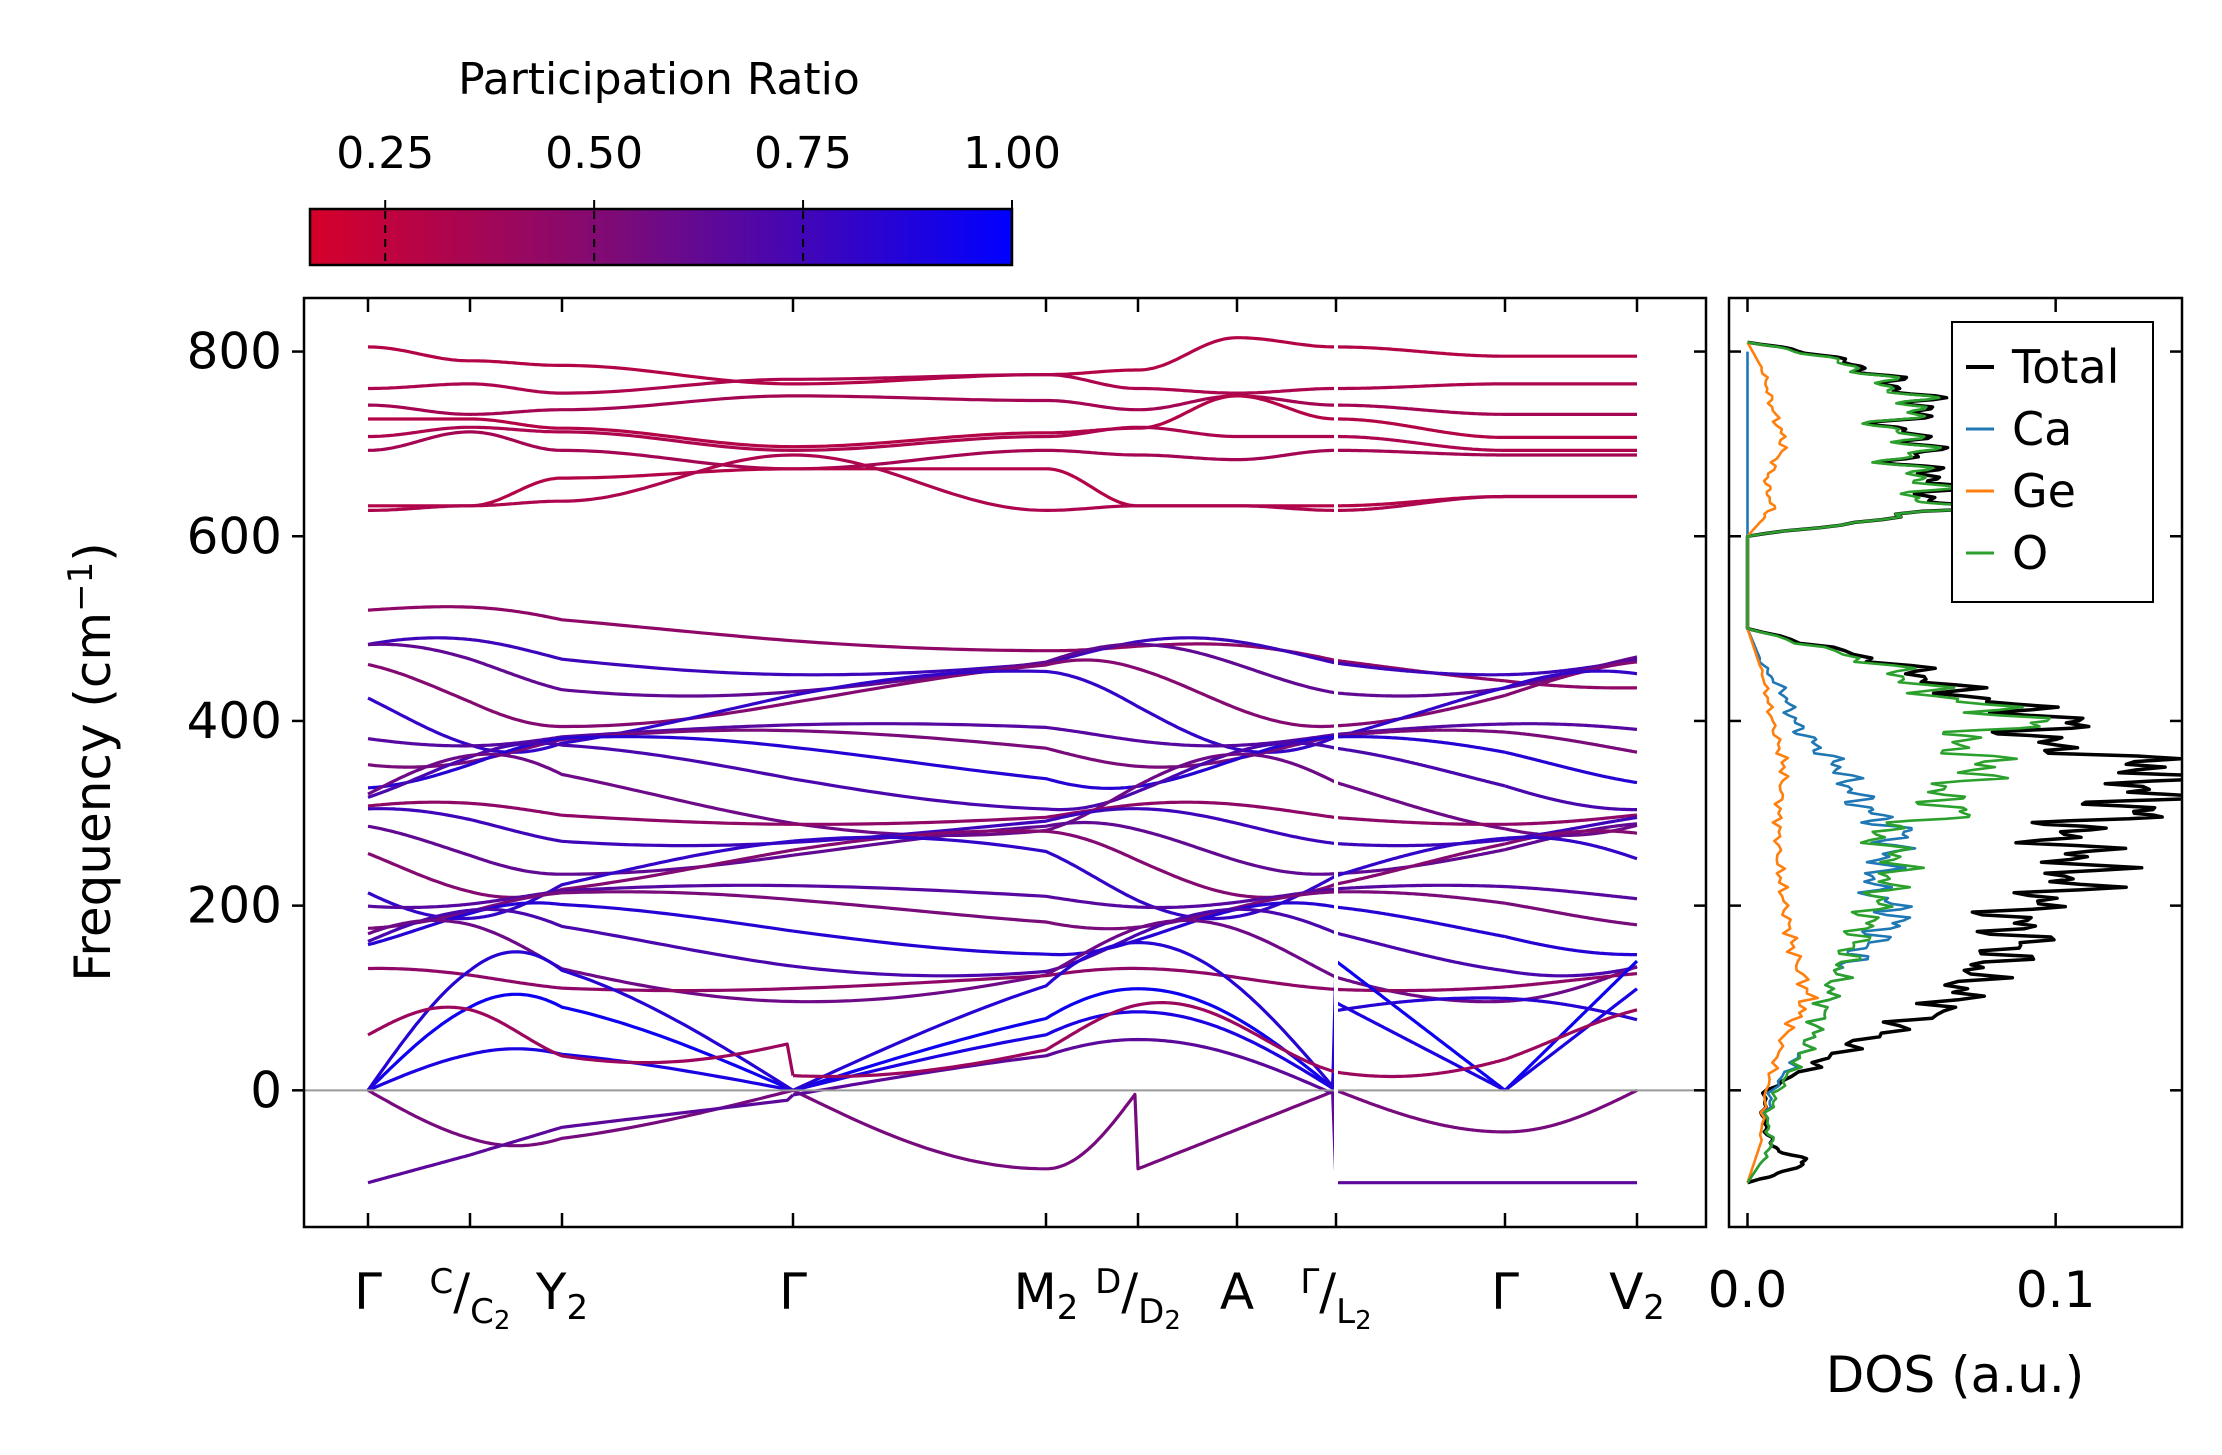  I want to click on colorbar-tick-label: 0.50, so click(594, 153).